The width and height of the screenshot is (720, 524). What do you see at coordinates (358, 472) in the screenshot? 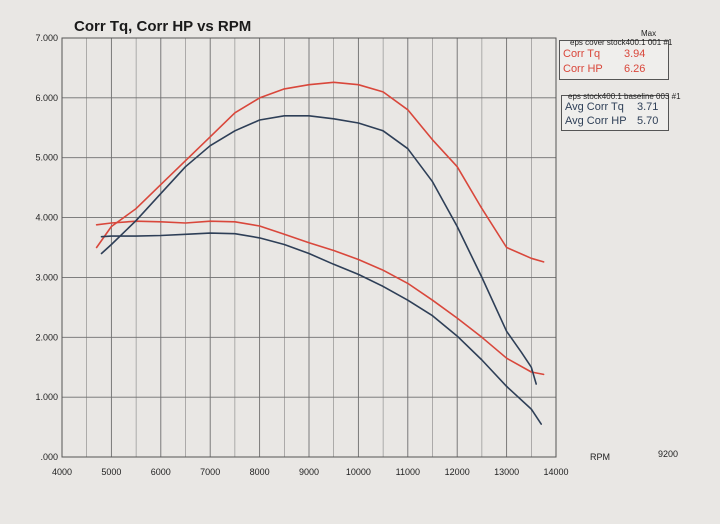
I see `x-tick-label: 10000` at bounding box center [358, 472].